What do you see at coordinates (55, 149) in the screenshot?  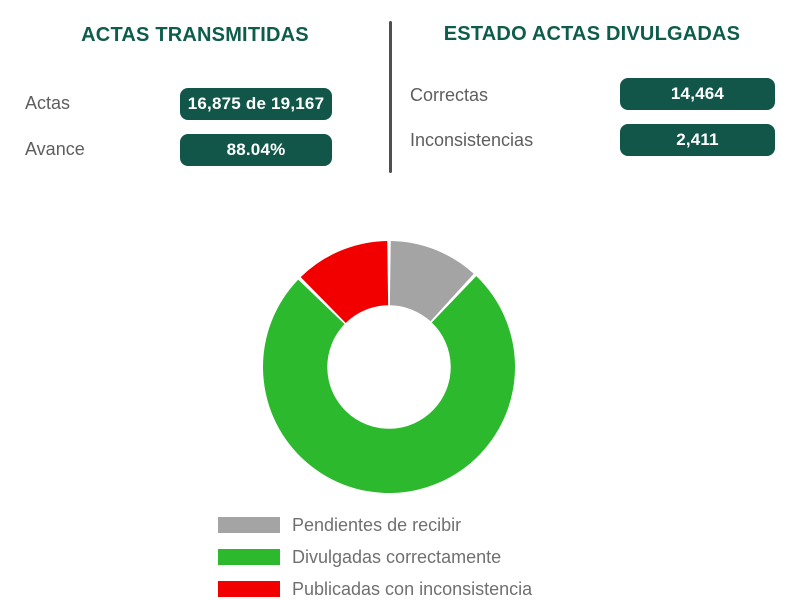 I see `stat-label-avance: Avance` at bounding box center [55, 149].